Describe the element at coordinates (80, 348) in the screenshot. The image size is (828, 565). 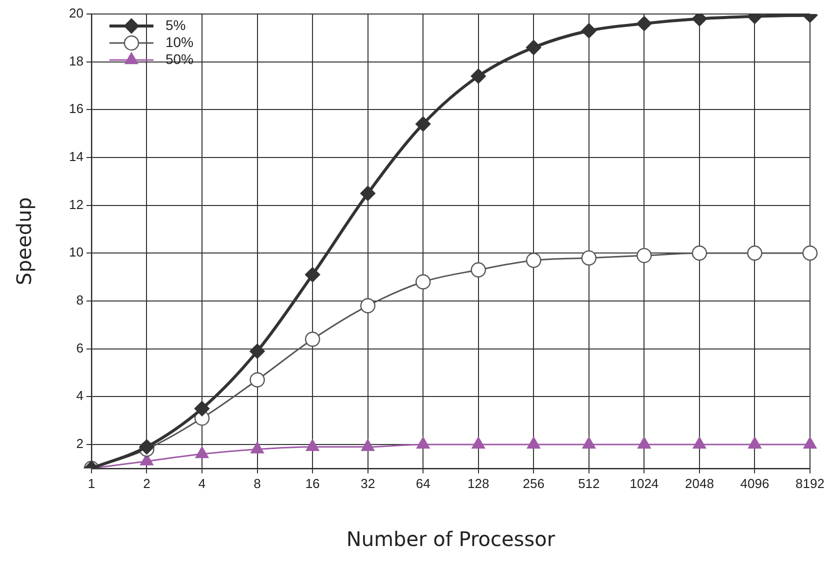
I see `y-tick-label: 6` at that location.